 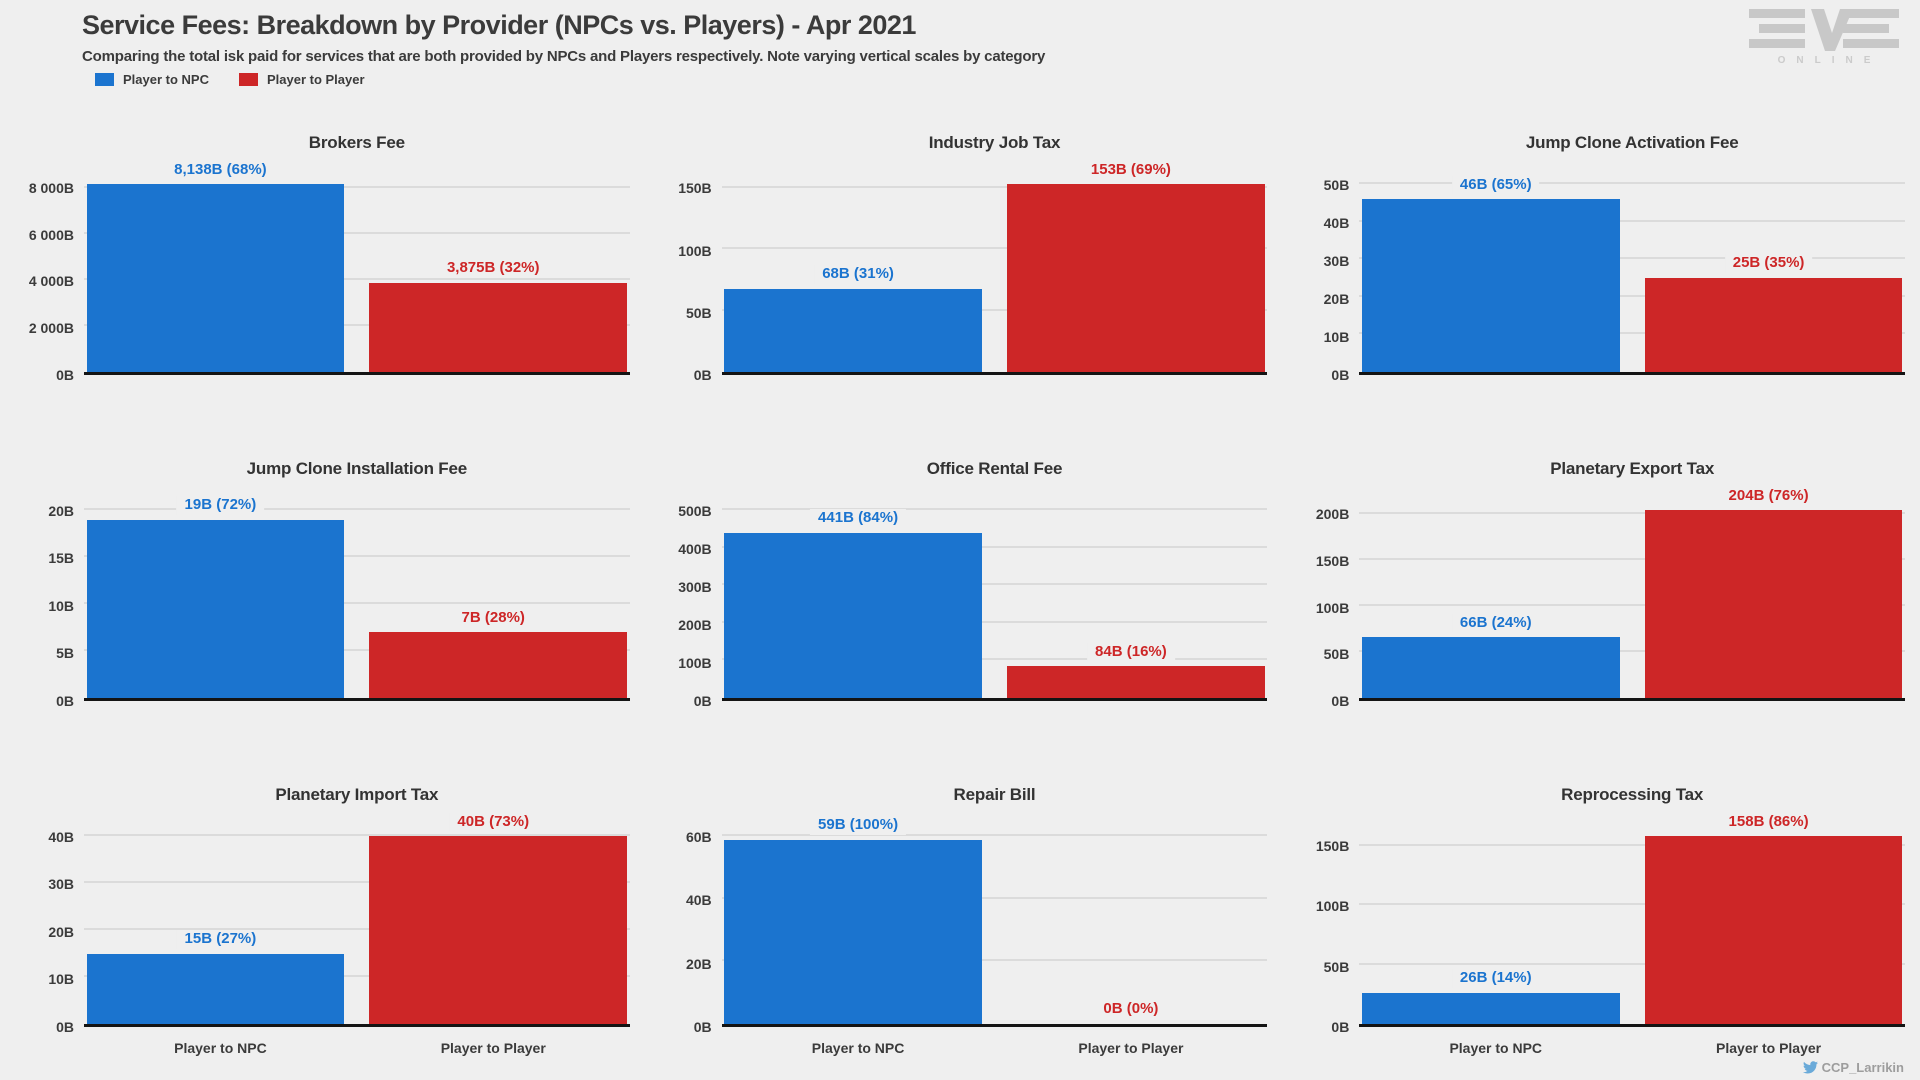 I want to click on value-label: 66B (24%), so click(x=1495, y=623).